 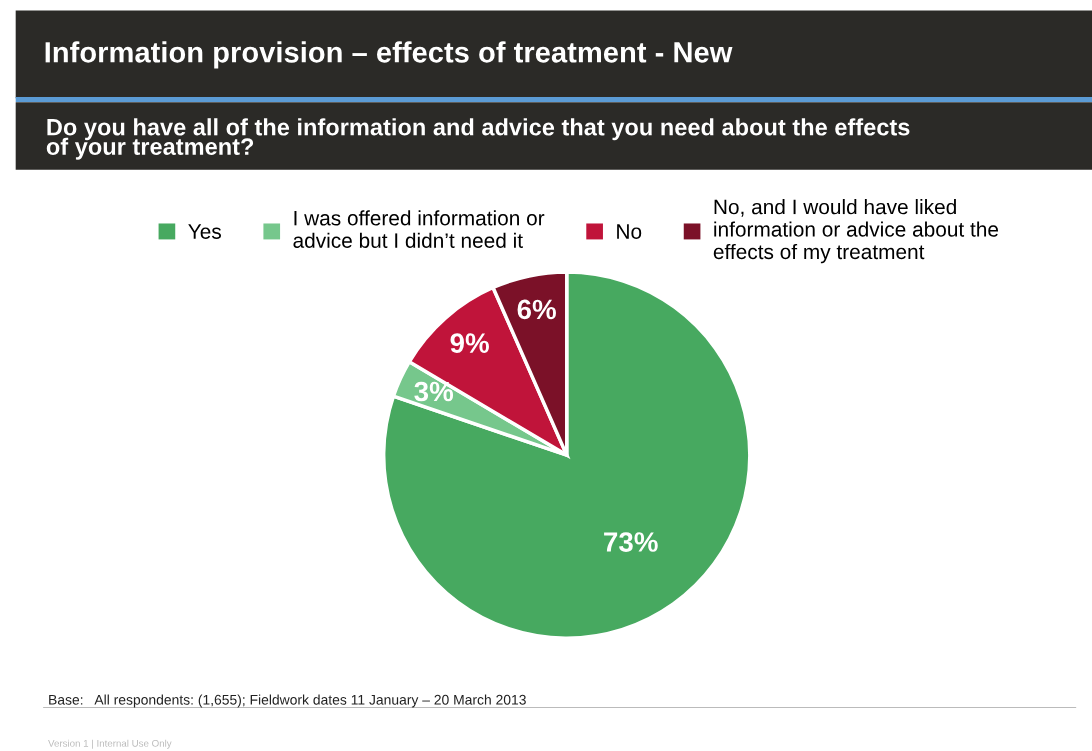 What do you see at coordinates (469, 343) in the screenshot?
I see `data-label: 9%` at bounding box center [469, 343].